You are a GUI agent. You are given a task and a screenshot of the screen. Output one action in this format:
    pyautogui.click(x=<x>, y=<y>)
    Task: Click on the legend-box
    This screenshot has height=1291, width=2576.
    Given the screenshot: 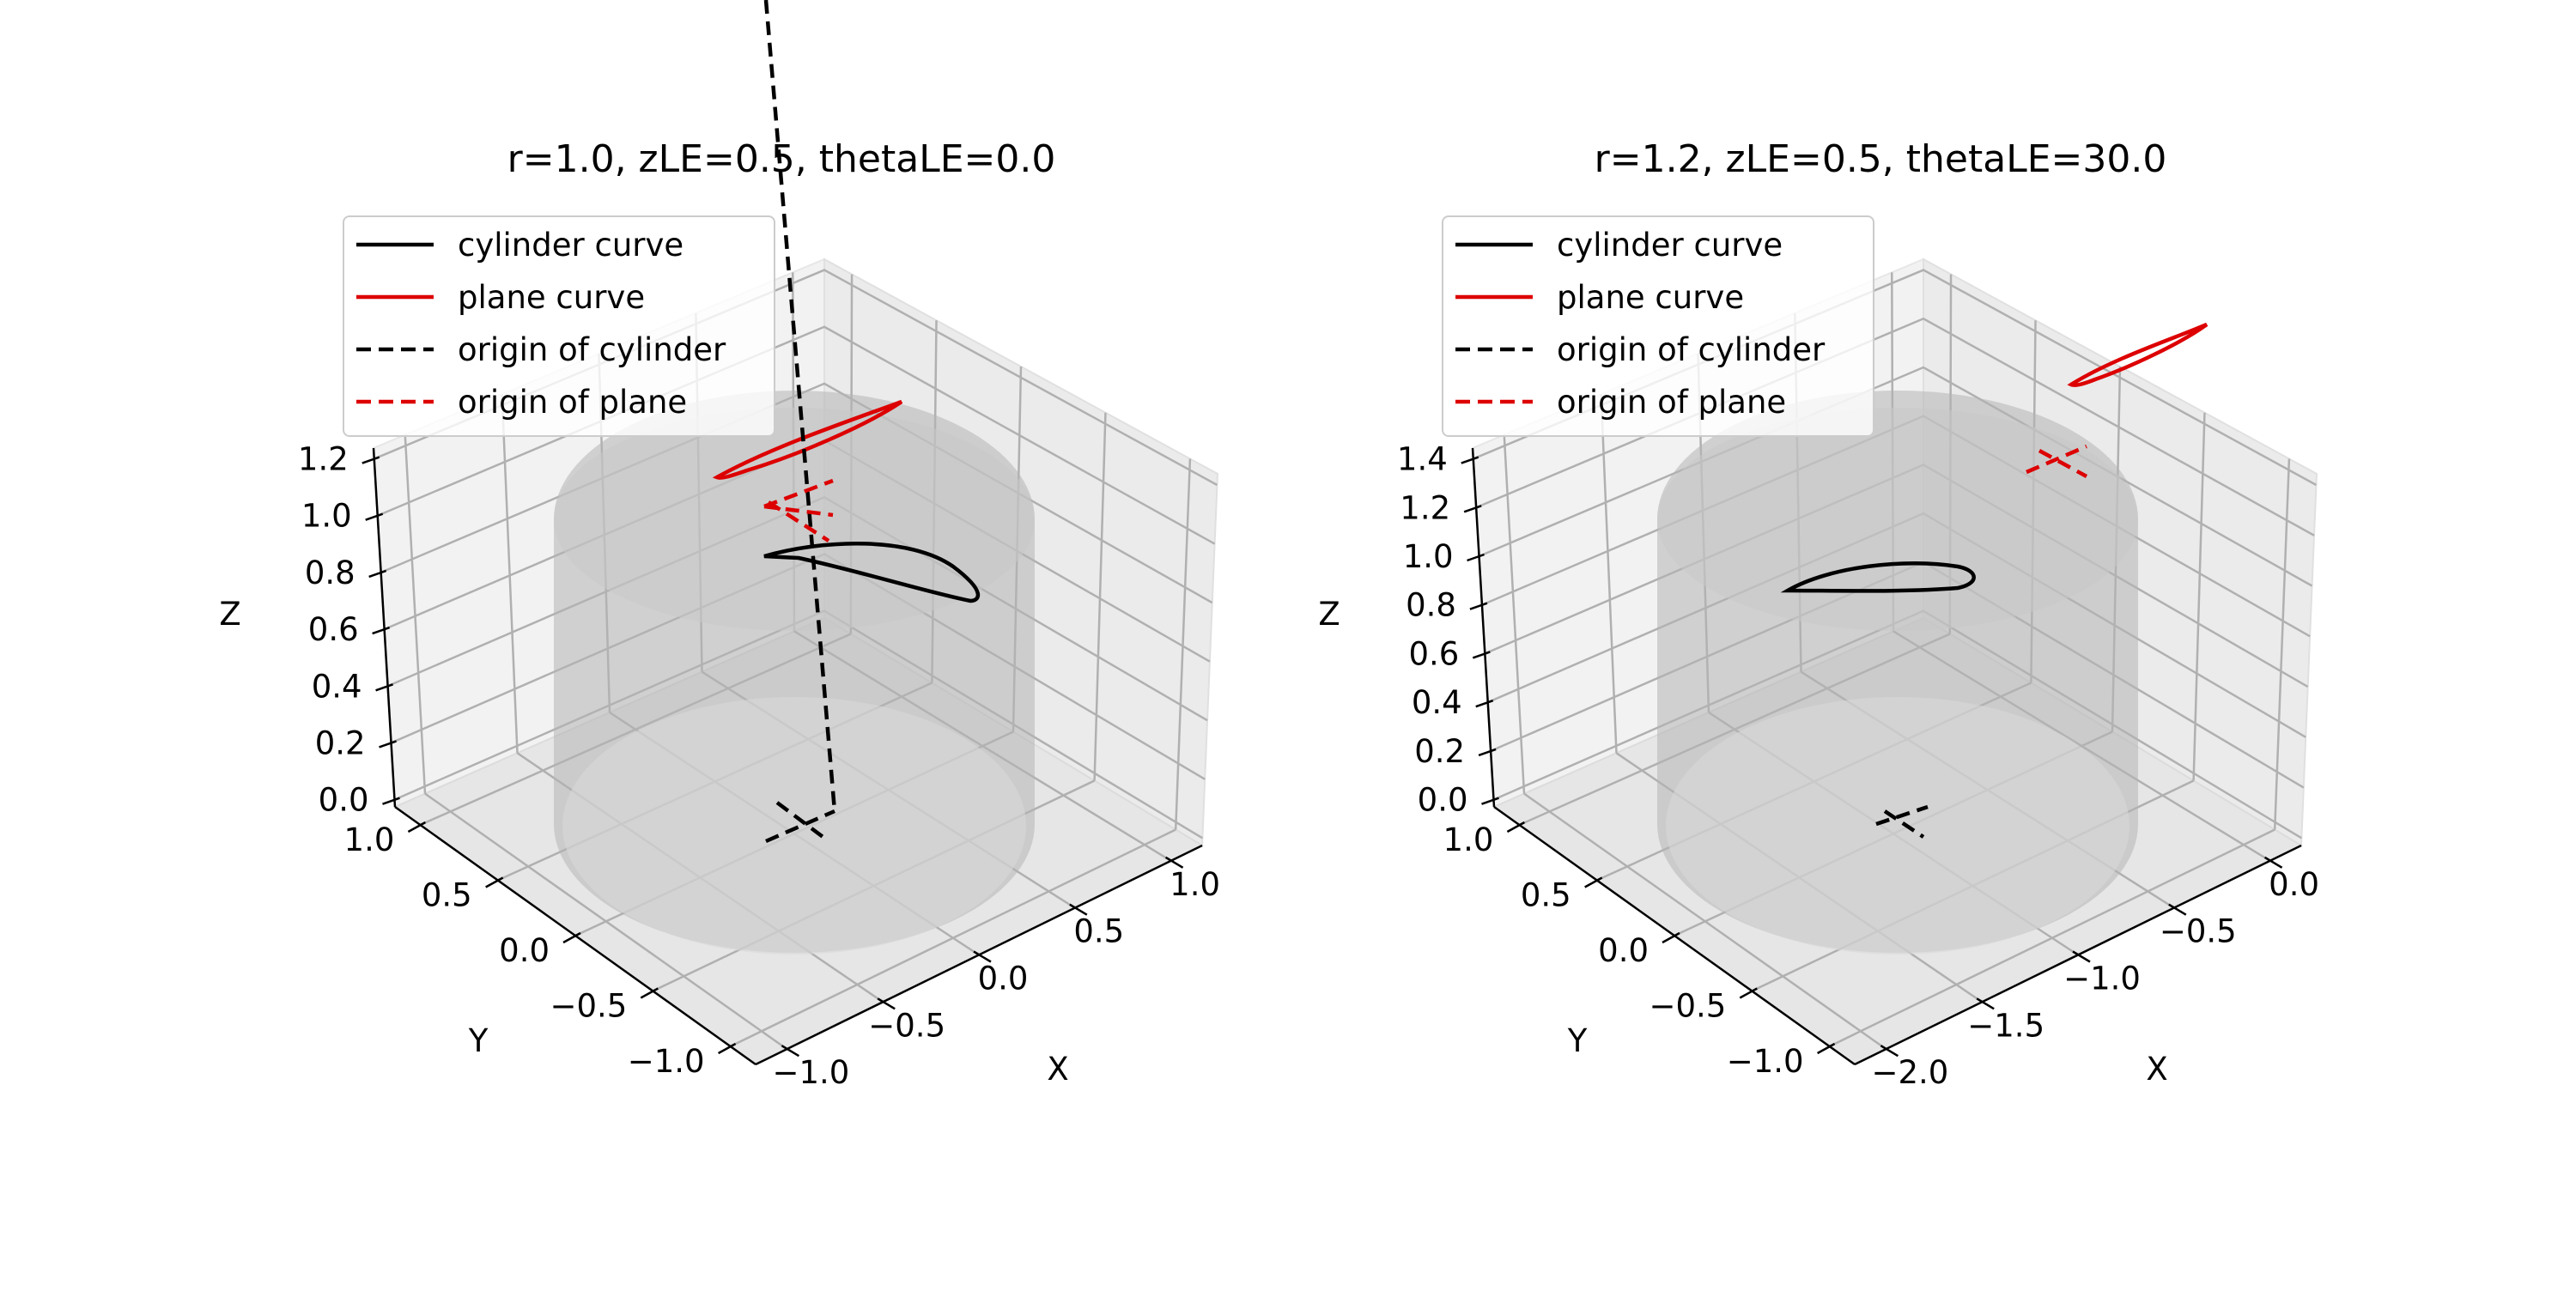 What is the action you would take?
    pyautogui.click(x=559, y=326)
    